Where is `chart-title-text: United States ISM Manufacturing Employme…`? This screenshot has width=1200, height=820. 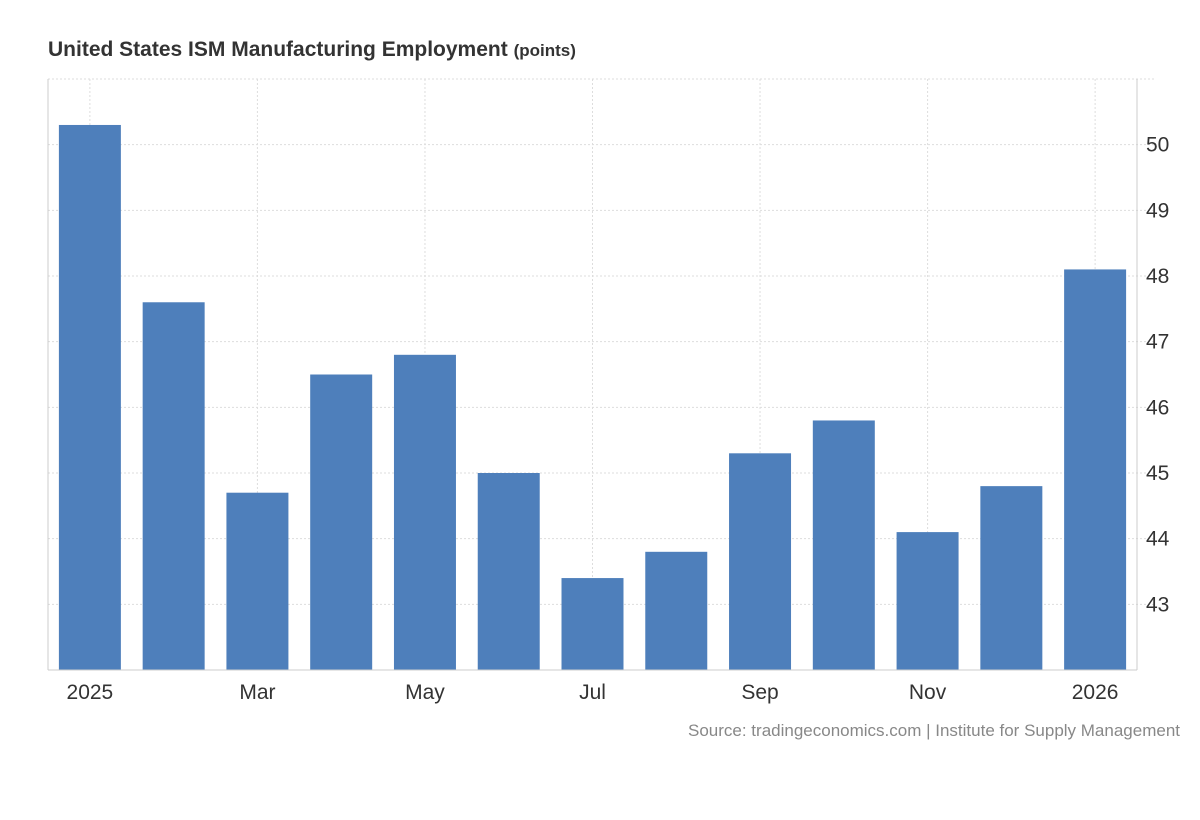 chart-title-text: United States ISM Manufacturing Employme… is located at coordinates (278, 49).